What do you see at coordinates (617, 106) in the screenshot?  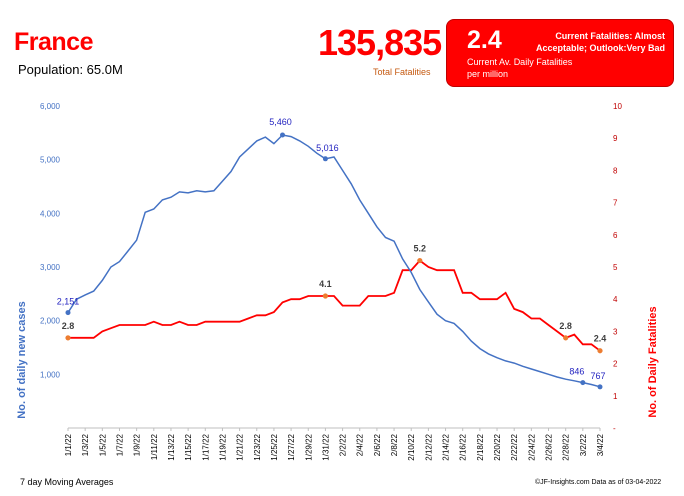 I see `y2-tick-label: 10` at bounding box center [617, 106].